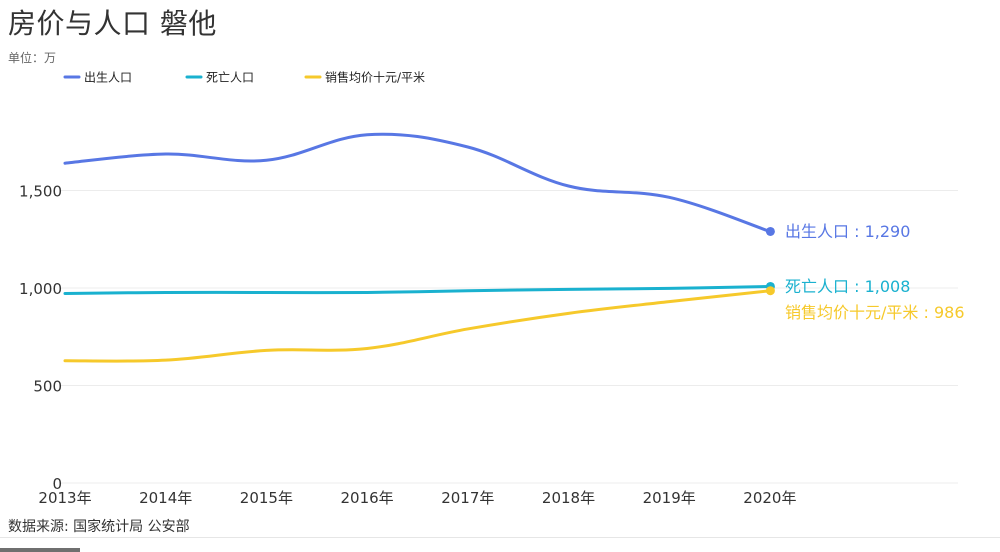 Image resolution: width=1000 pixels, height=552 pixels. I want to click on y-tick-label: 500, so click(47, 387).